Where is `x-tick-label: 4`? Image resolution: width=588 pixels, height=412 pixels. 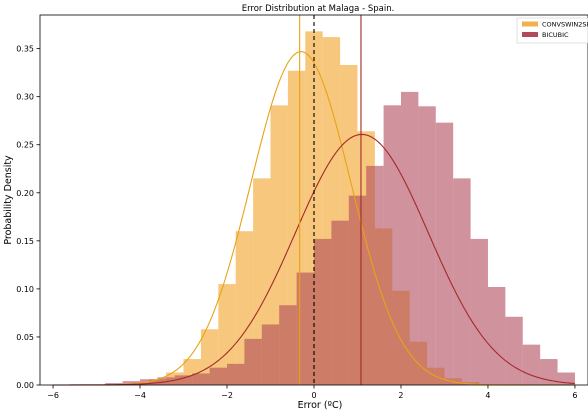
x-tick-label: 4 is located at coordinates (487, 395).